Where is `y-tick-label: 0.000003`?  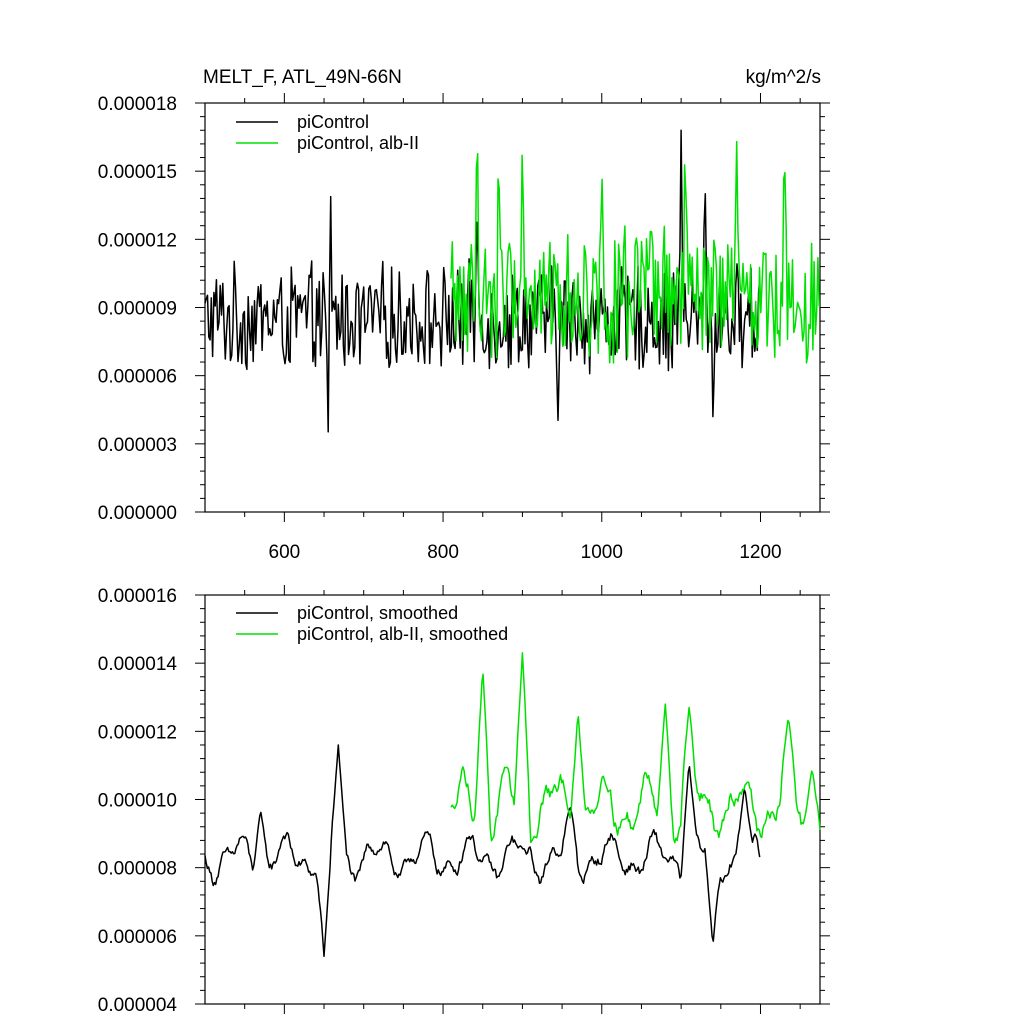 y-tick-label: 0.000003 is located at coordinates (137, 445).